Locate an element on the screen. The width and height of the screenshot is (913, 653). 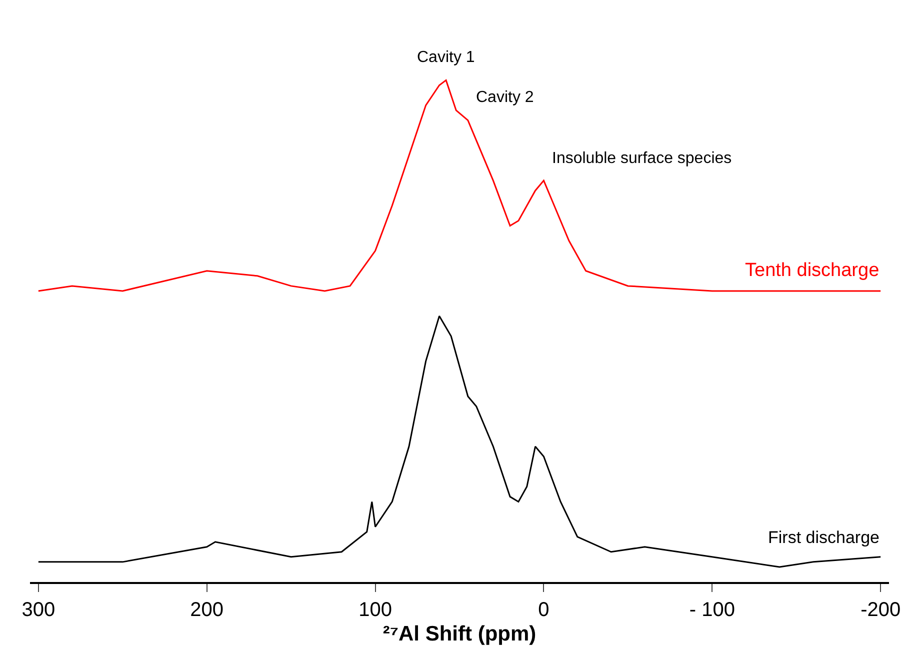
x-tick-label: -200 is located at coordinates (880, 609).